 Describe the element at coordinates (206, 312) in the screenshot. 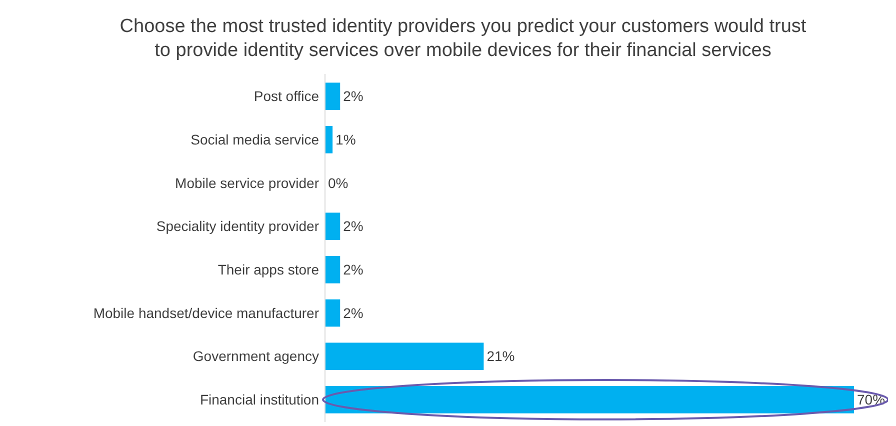

I see `y-tick-label: Mobile handset/device manufacturer` at that location.